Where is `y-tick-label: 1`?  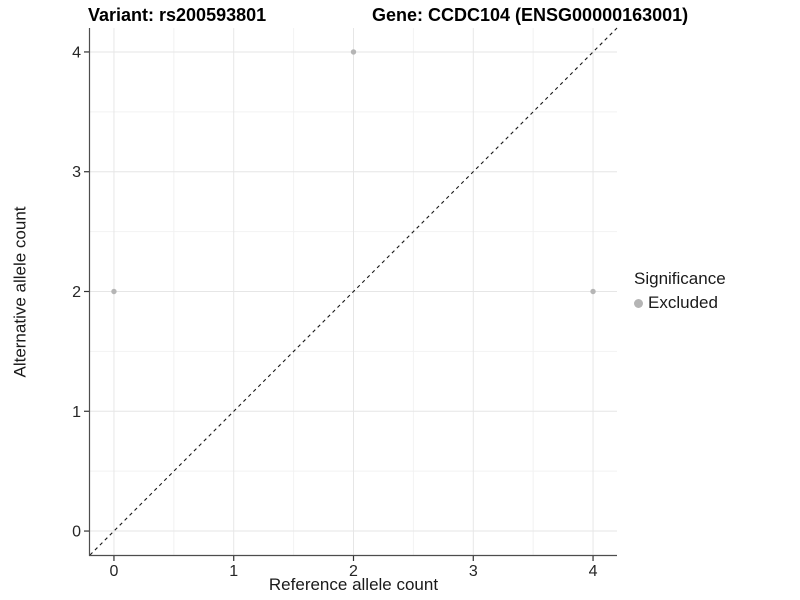
y-tick-label: 1 is located at coordinates (76, 412).